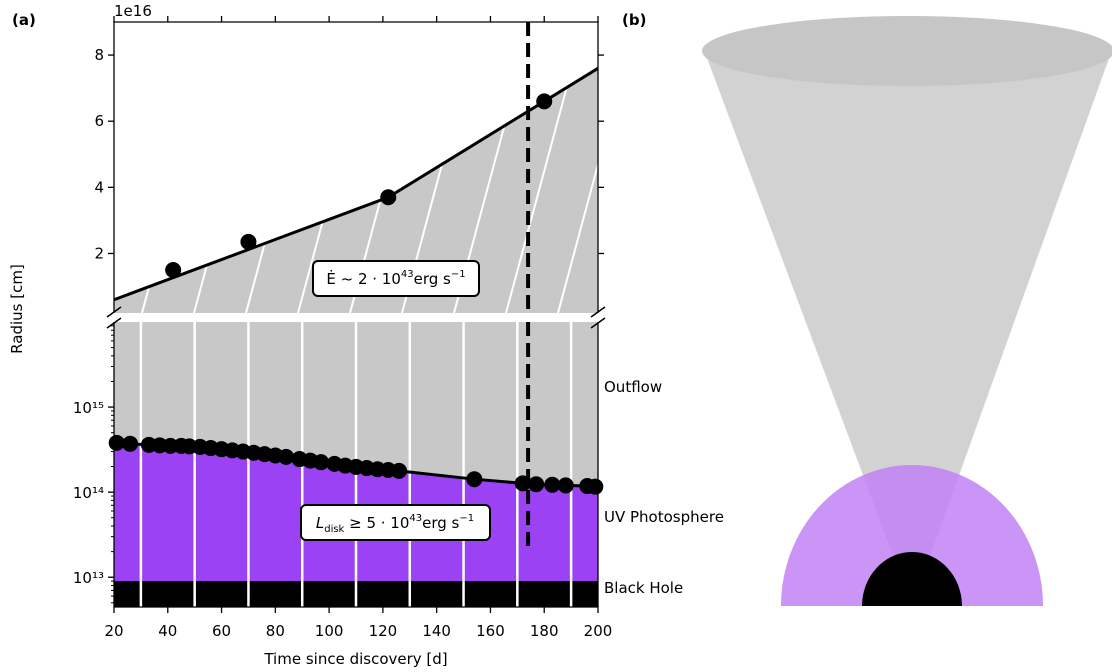 The width and height of the screenshot is (1112, 672). I want to click on y-tick-label: 6, so click(99, 121).